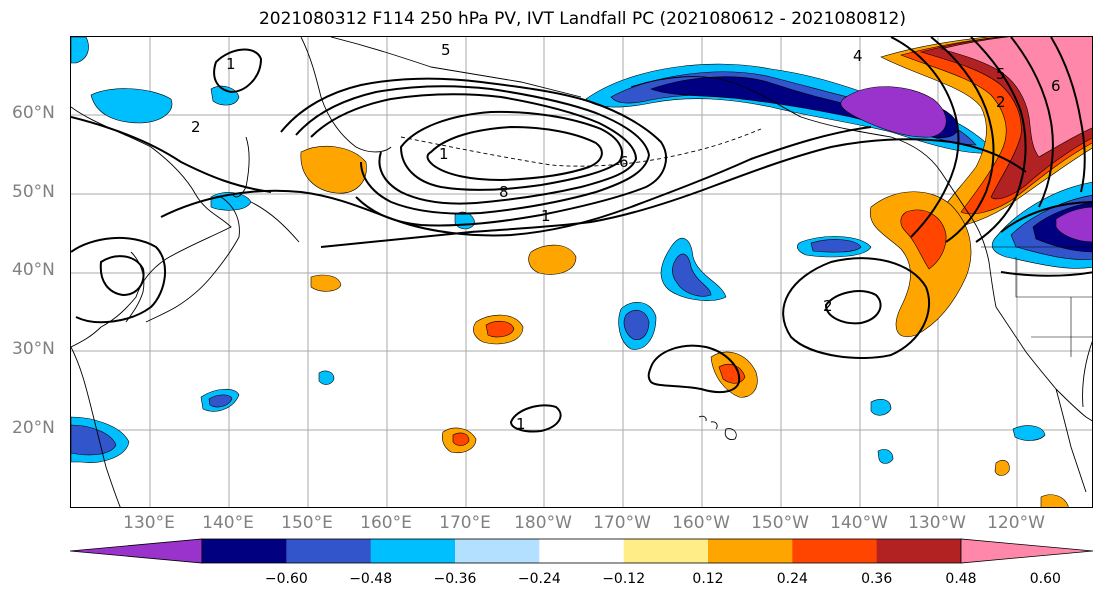  I want to click on lon-label-120w: 120°W, so click(1016, 523).